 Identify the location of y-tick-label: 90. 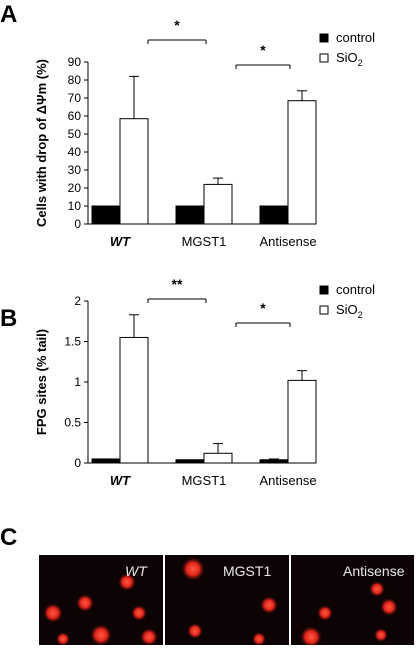
(75, 62).